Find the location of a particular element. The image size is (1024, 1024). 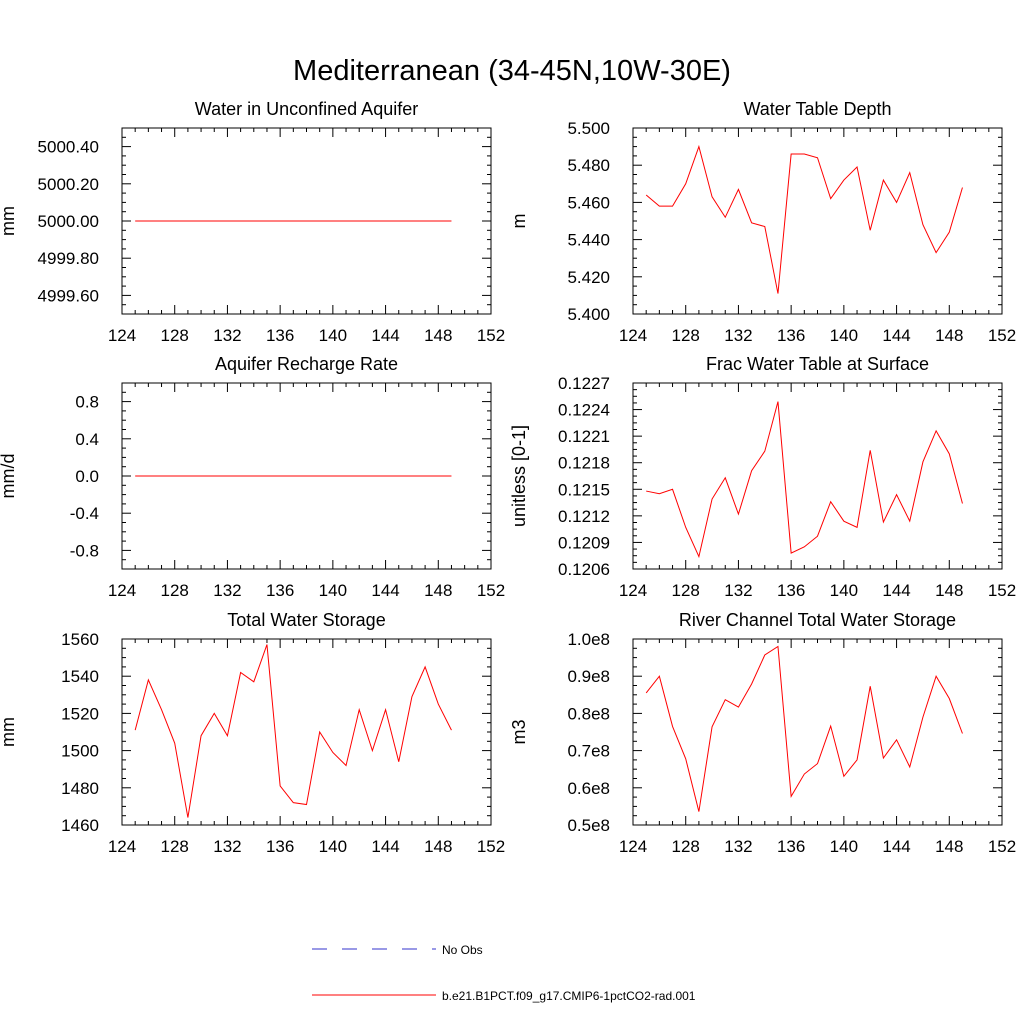

y-tick-label: -0.4 is located at coordinates (84, 513).